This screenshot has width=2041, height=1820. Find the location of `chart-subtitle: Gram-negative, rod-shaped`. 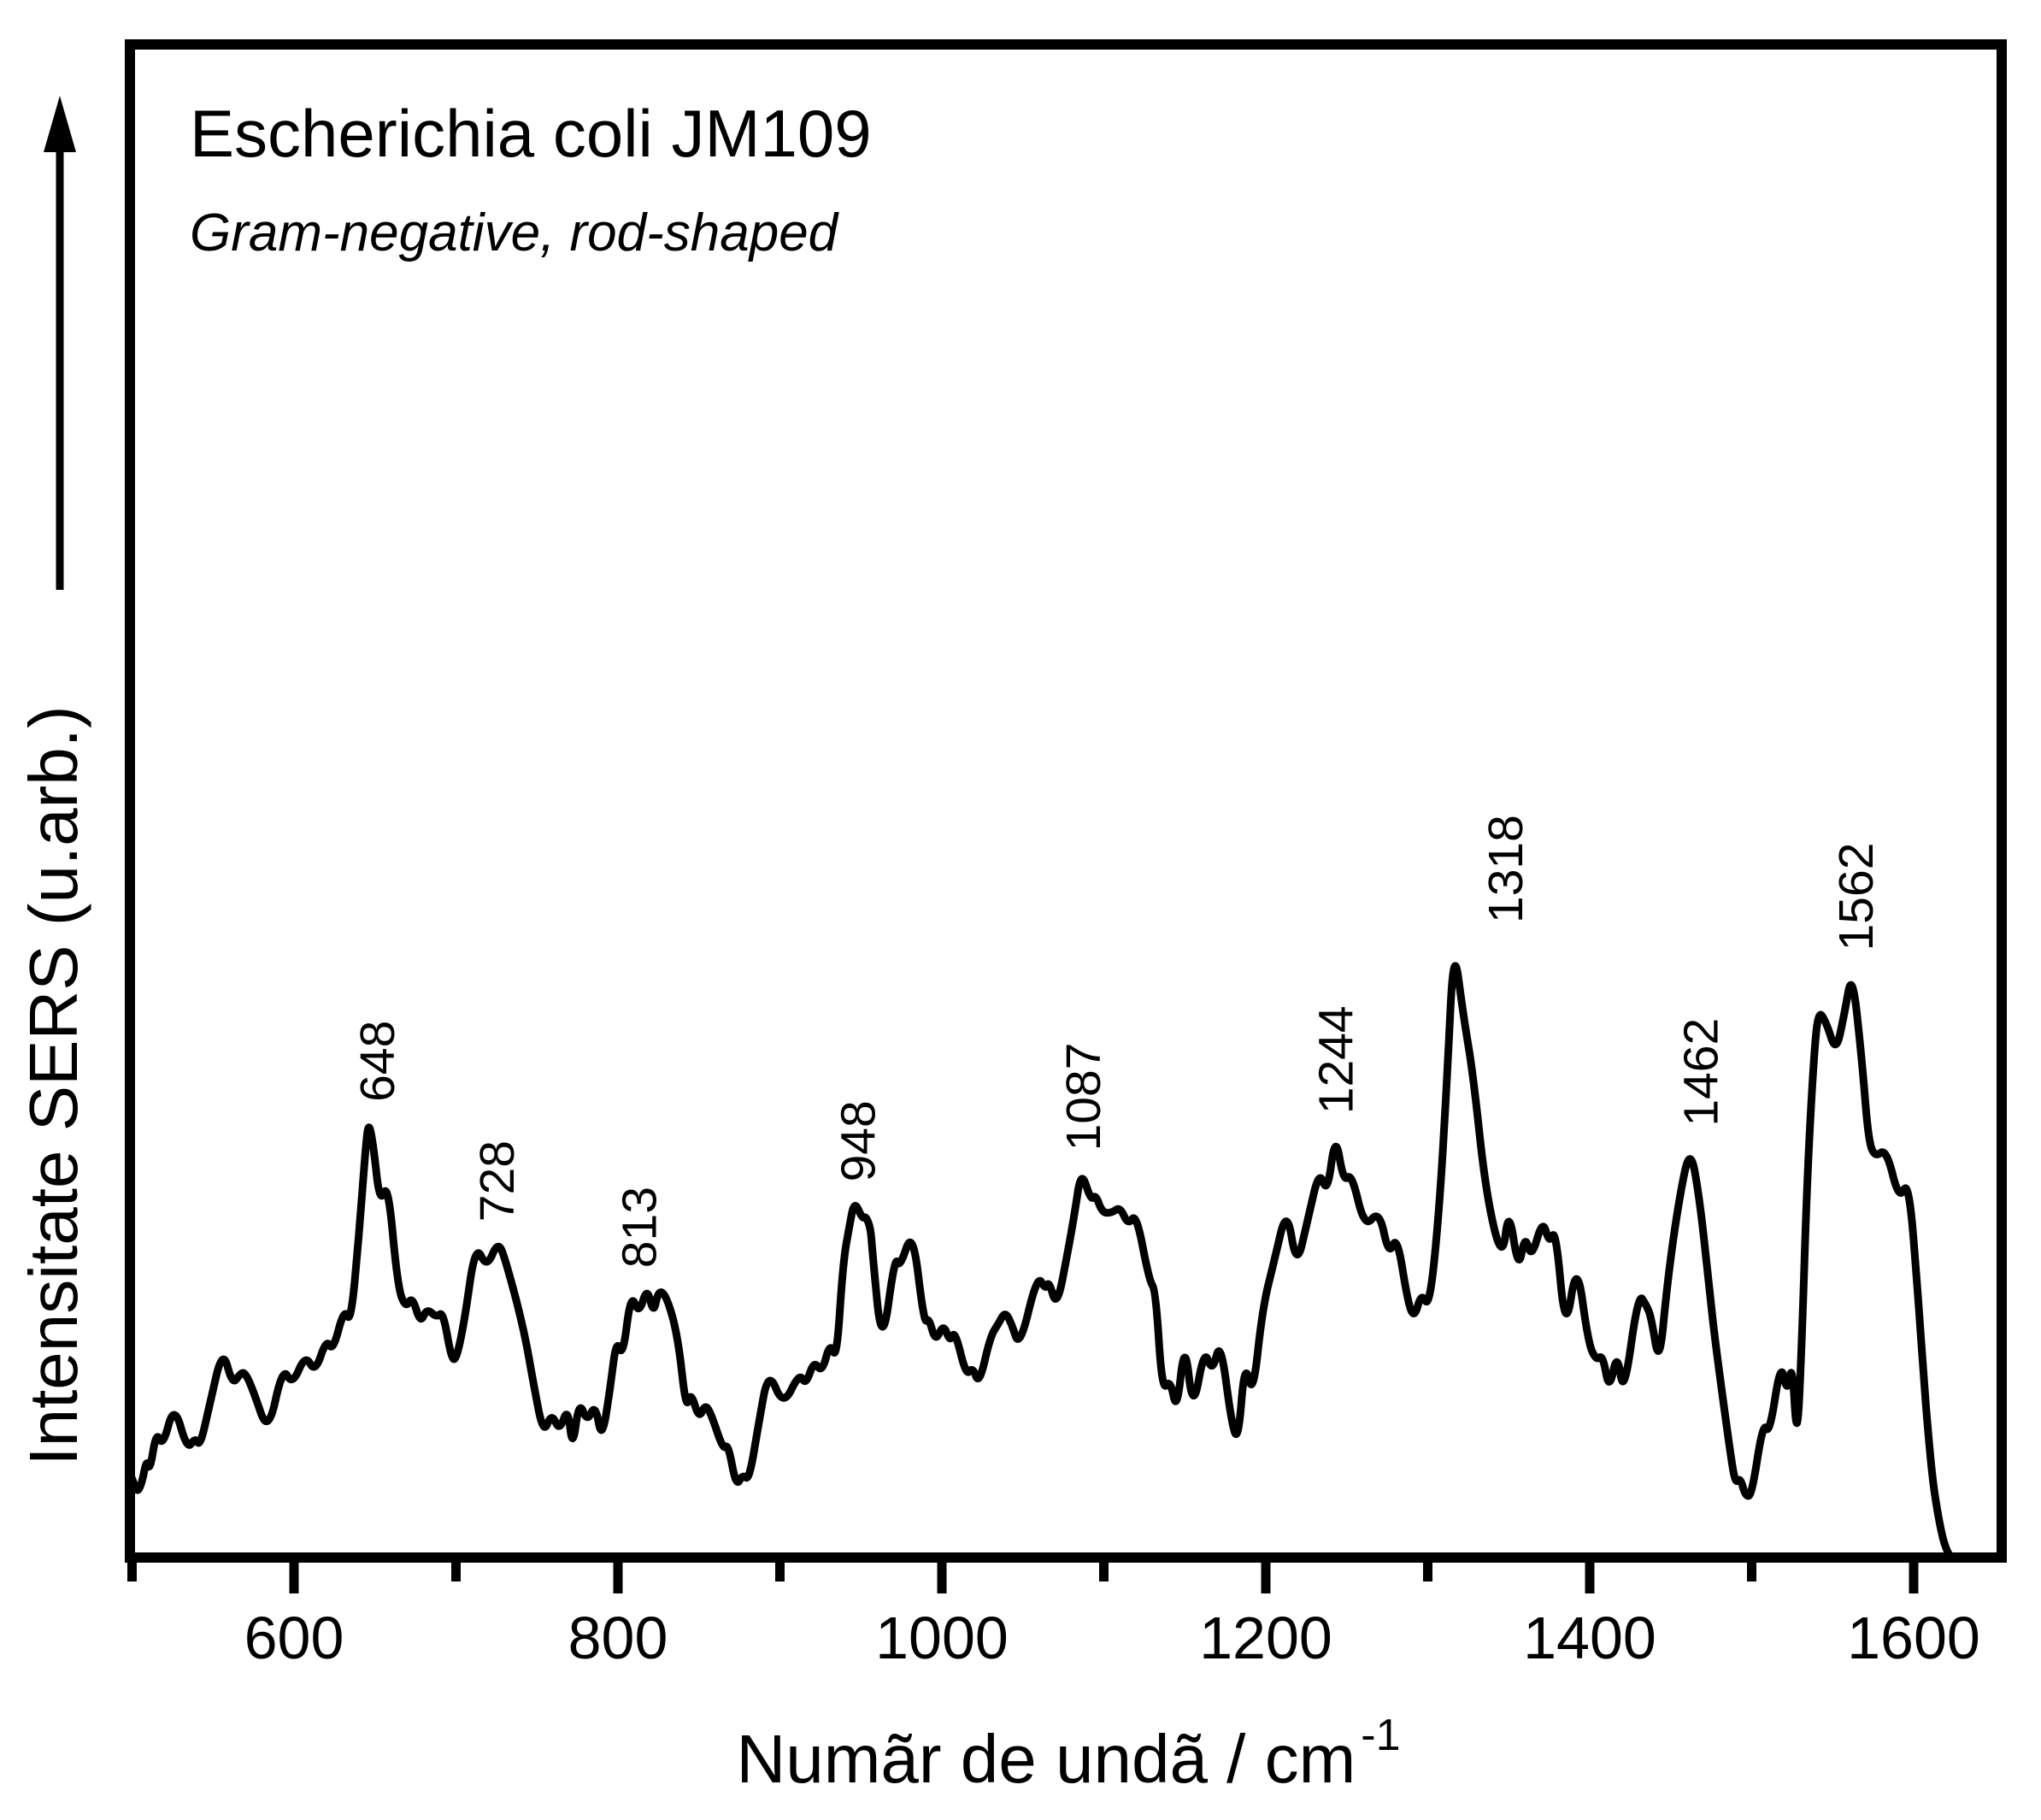

chart-subtitle: Gram-negative, rod-shaped is located at coordinates (515, 233).